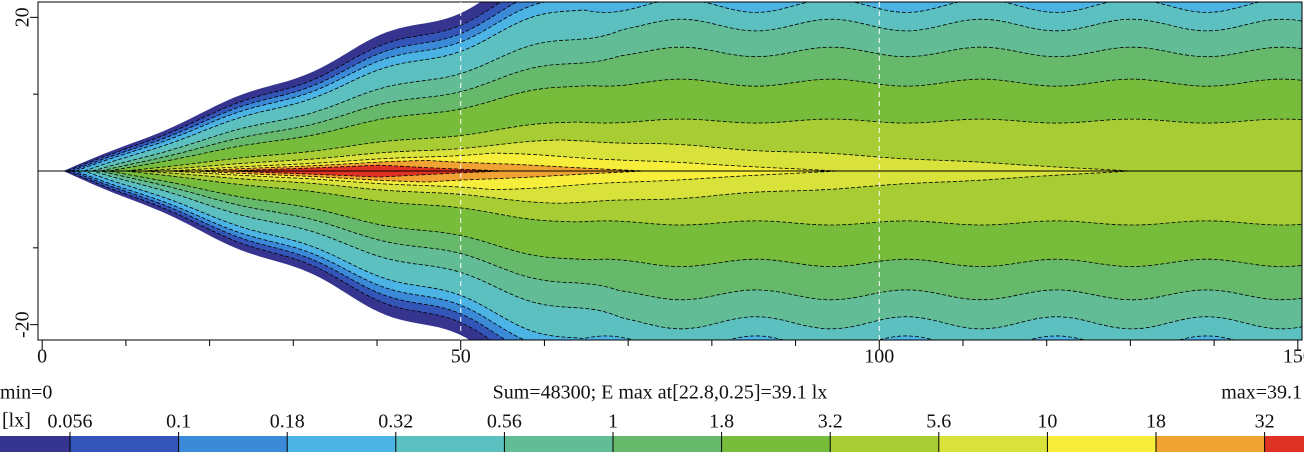  Describe the element at coordinates (1261, 393) in the screenshot. I see `max-text: max=39.1` at that location.